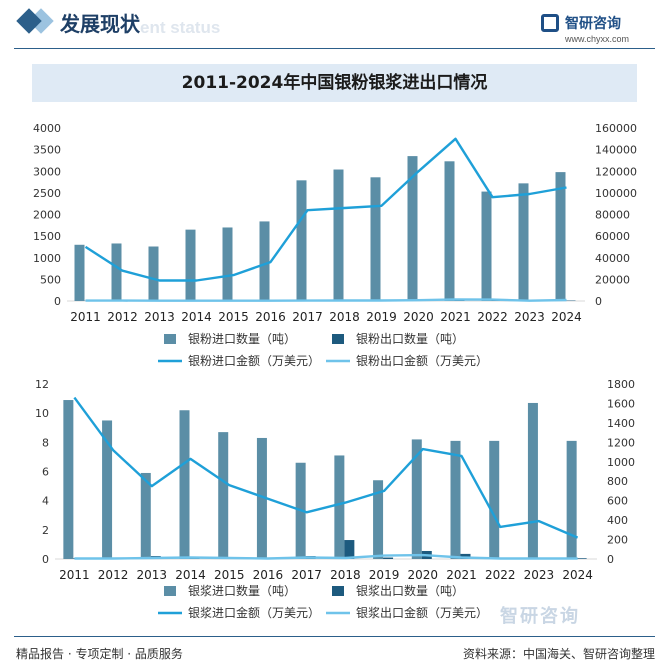  What do you see at coordinates (254, 360) in the screenshot?
I see `legend-label: 银粉进口金额（万美元）` at bounding box center [254, 360].